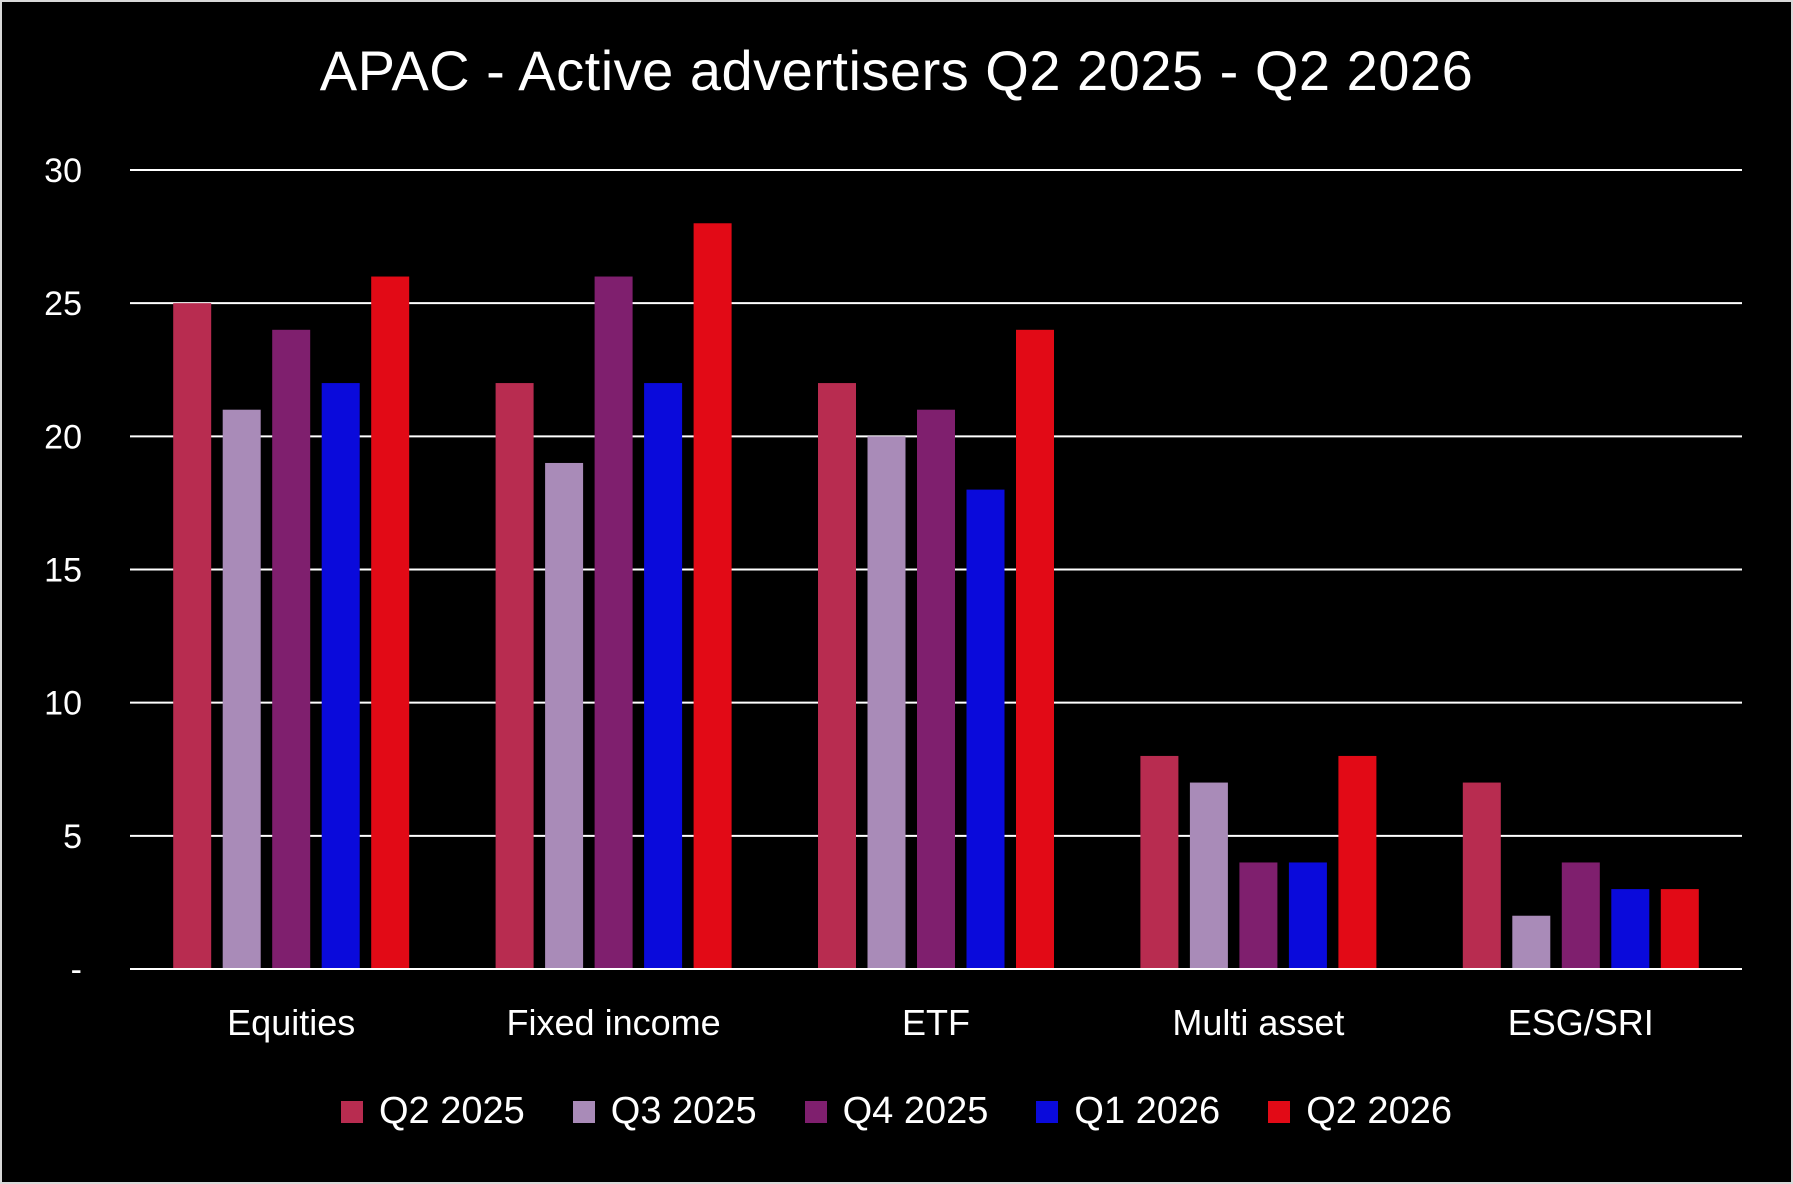 This screenshot has height=1184, width=1793. I want to click on legend-item: Q4 2025, so click(896, 1111).